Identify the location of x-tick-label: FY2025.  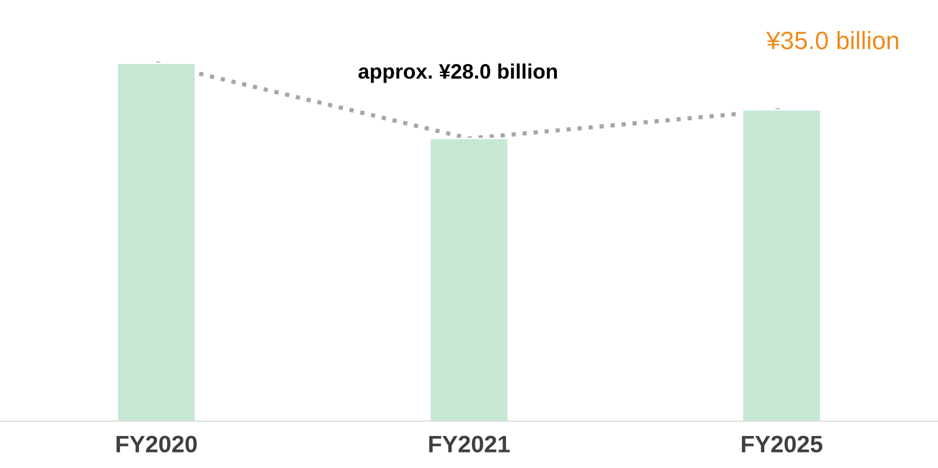
(782, 444).